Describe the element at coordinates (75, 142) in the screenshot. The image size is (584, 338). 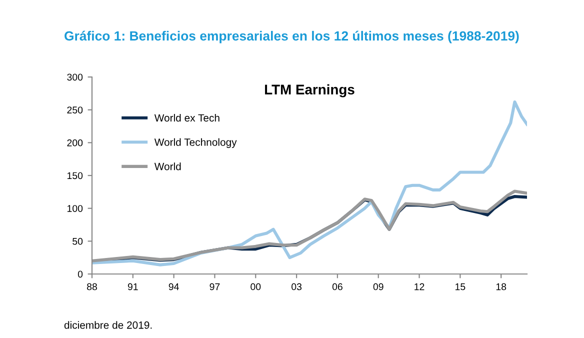
I see `y-tick-label: 200` at that location.